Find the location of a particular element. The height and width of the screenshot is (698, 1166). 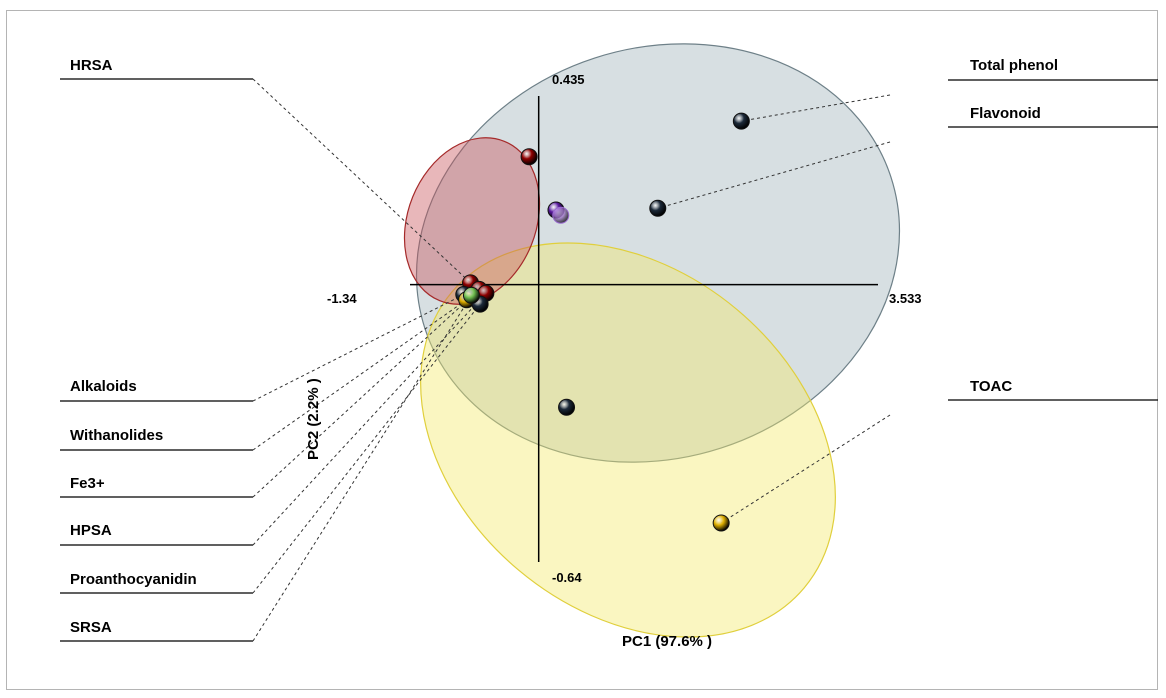

confidence-ellipse is located at coordinates (472, 221).